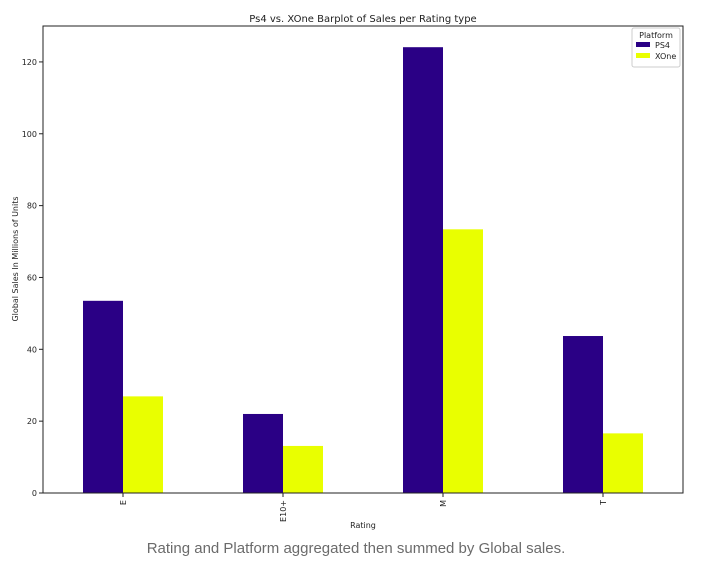  Describe the element at coordinates (263, 453) in the screenshot. I see `bar-ps4-e10plus` at that location.